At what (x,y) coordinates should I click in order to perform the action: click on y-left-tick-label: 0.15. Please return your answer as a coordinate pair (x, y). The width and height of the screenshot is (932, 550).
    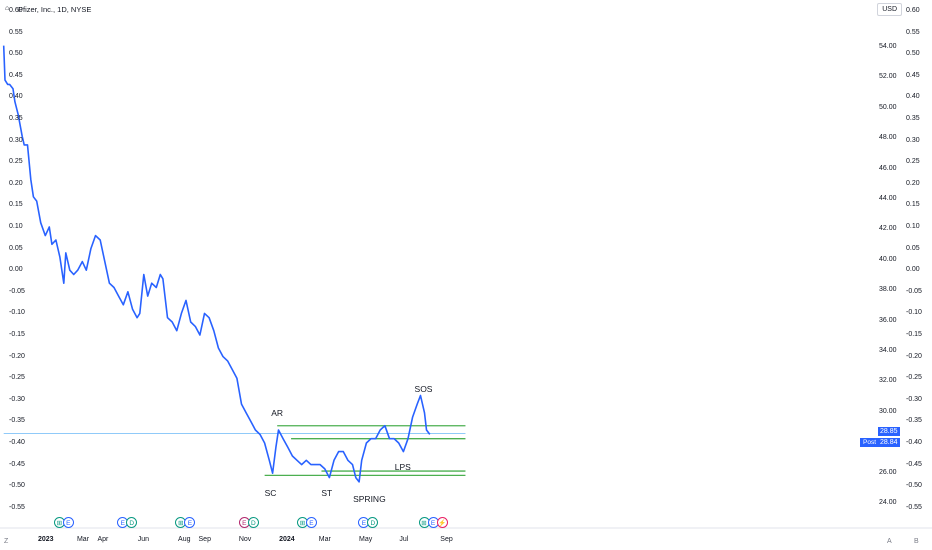
    Looking at the image, I should click on (16, 205).